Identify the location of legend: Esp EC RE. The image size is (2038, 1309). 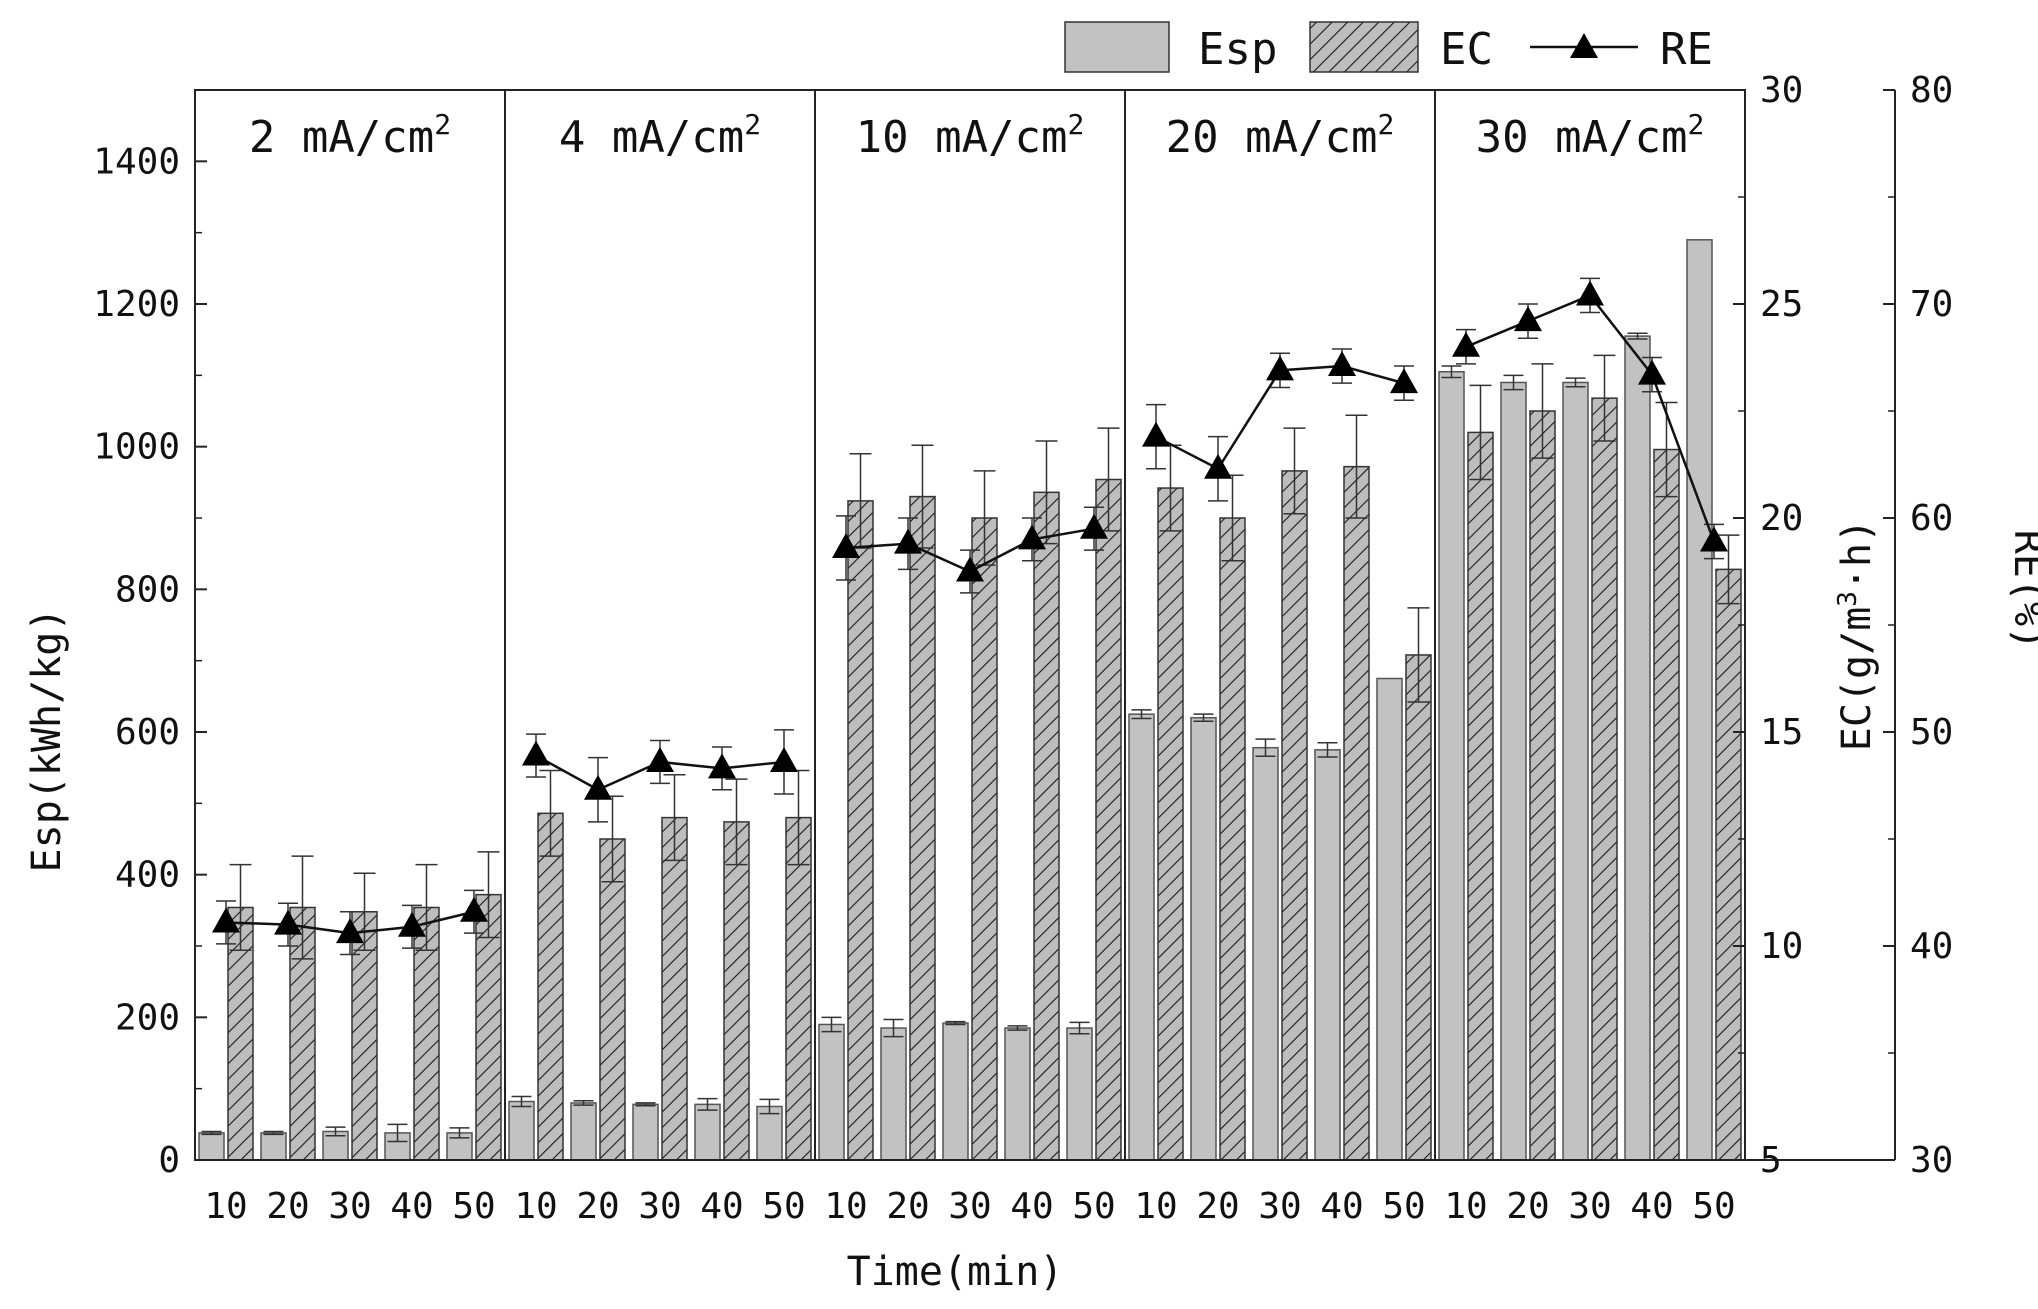
(1388, 48).